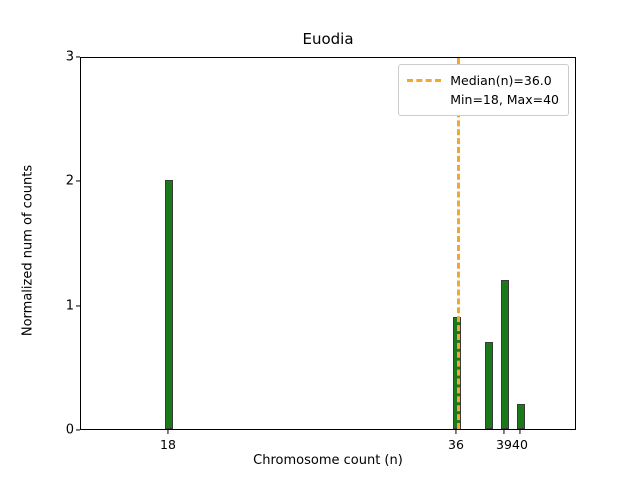  I want to click on legend-spacer, so click(424, 99).